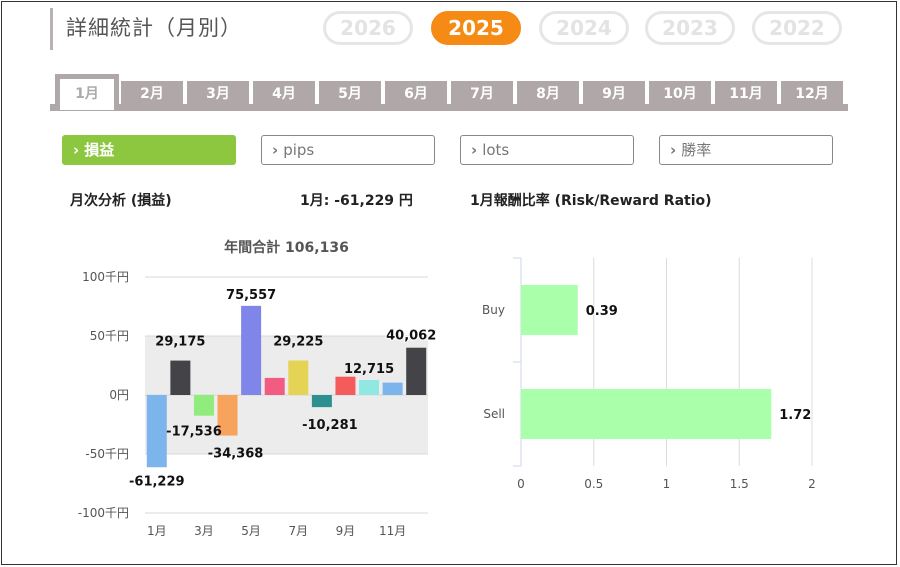  I want to click on tab-month-9: 9月, so click(614, 93).